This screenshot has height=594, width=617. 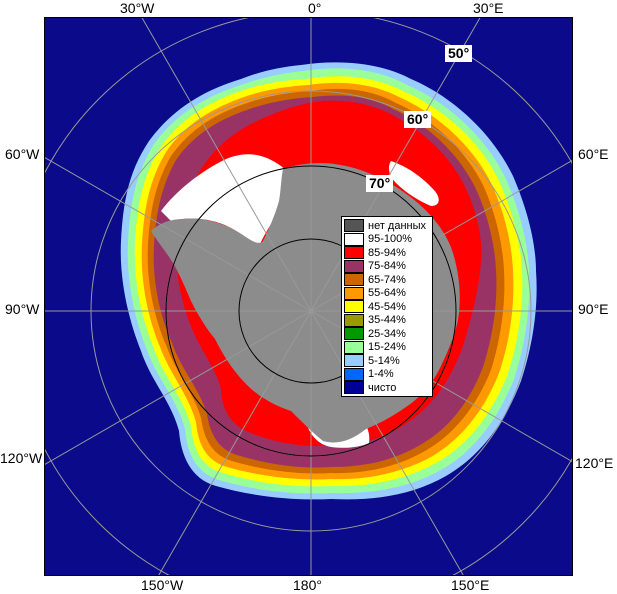 I want to click on legend-label: 5-14%, so click(x=384, y=360).